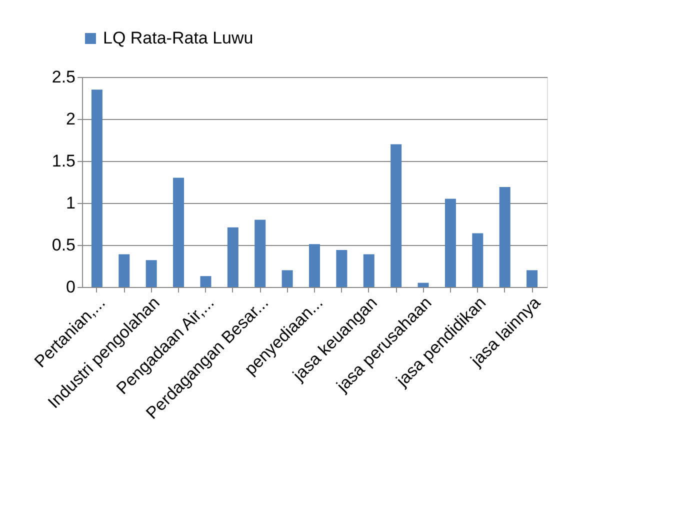  What do you see at coordinates (64, 77) in the screenshot?
I see `y-tick-label: 2.5` at bounding box center [64, 77].